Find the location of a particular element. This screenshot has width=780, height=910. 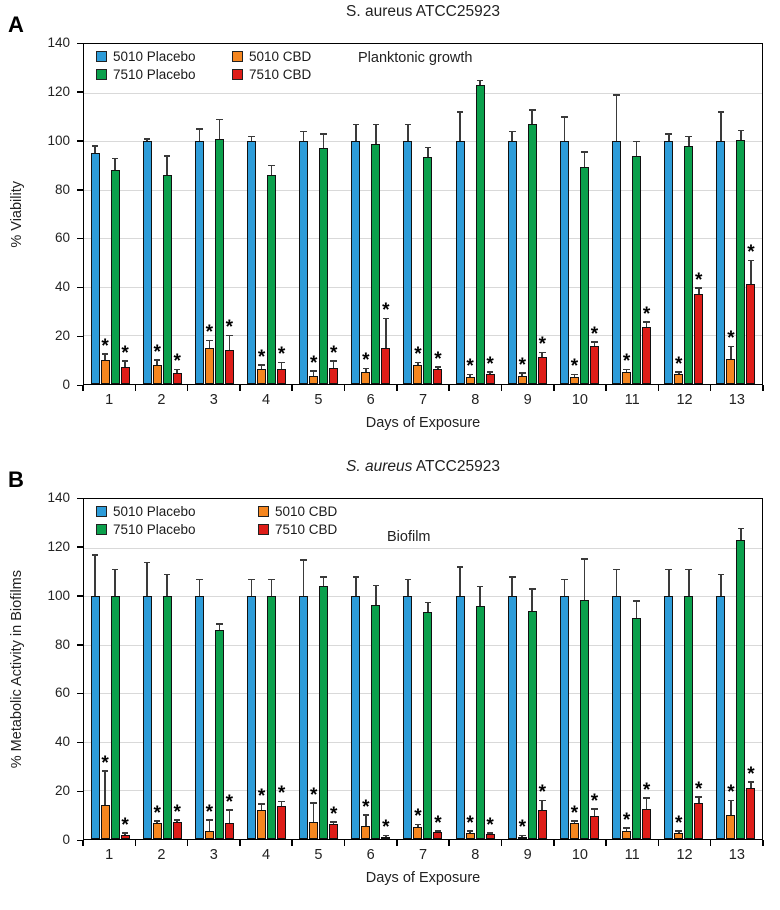

x-tick-label-day-7: 7 is located at coordinates (423, 400).